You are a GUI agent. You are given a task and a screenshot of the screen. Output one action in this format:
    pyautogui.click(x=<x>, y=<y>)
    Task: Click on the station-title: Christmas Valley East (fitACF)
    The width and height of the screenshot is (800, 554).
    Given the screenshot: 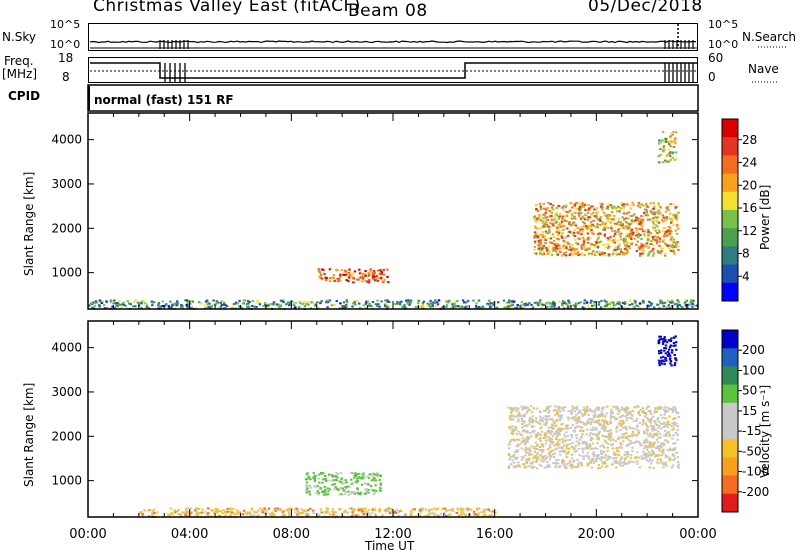 What is the action you would take?
    pyautogui.click(x=227, y=8)
    